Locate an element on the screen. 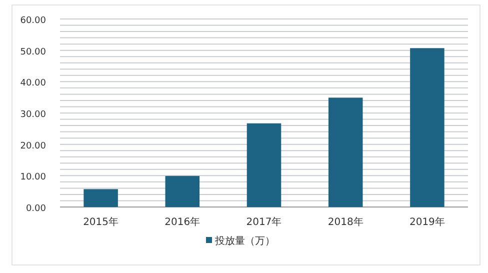 Image resolution: width=488 pixels, height=273 pixels. y-tick-label: 0.00 is located at coordinates (36, 209).